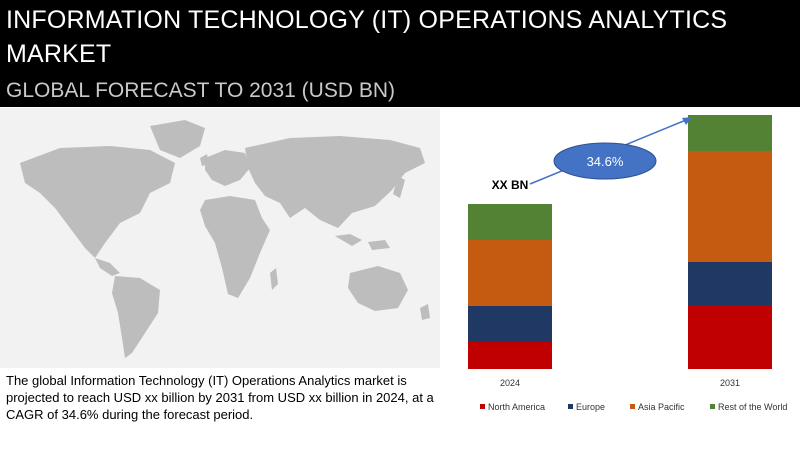  I want to click on bar-segment-rest-of-the-world-2031, so click(730, 133).